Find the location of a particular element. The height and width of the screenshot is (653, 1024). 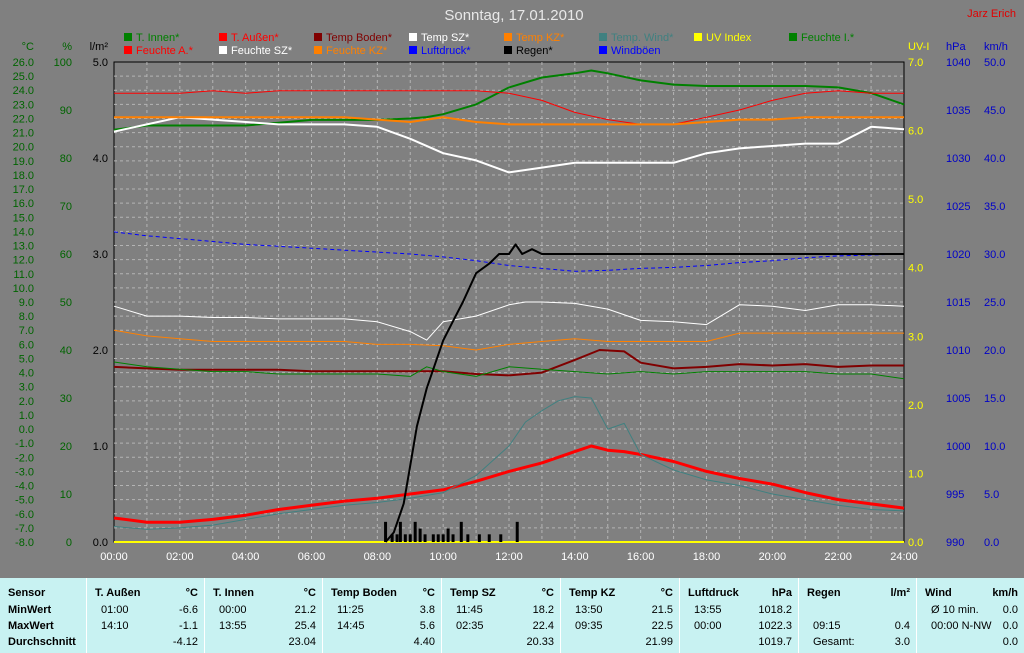

legend-label: Regen* is located at coordinates (534, 51).